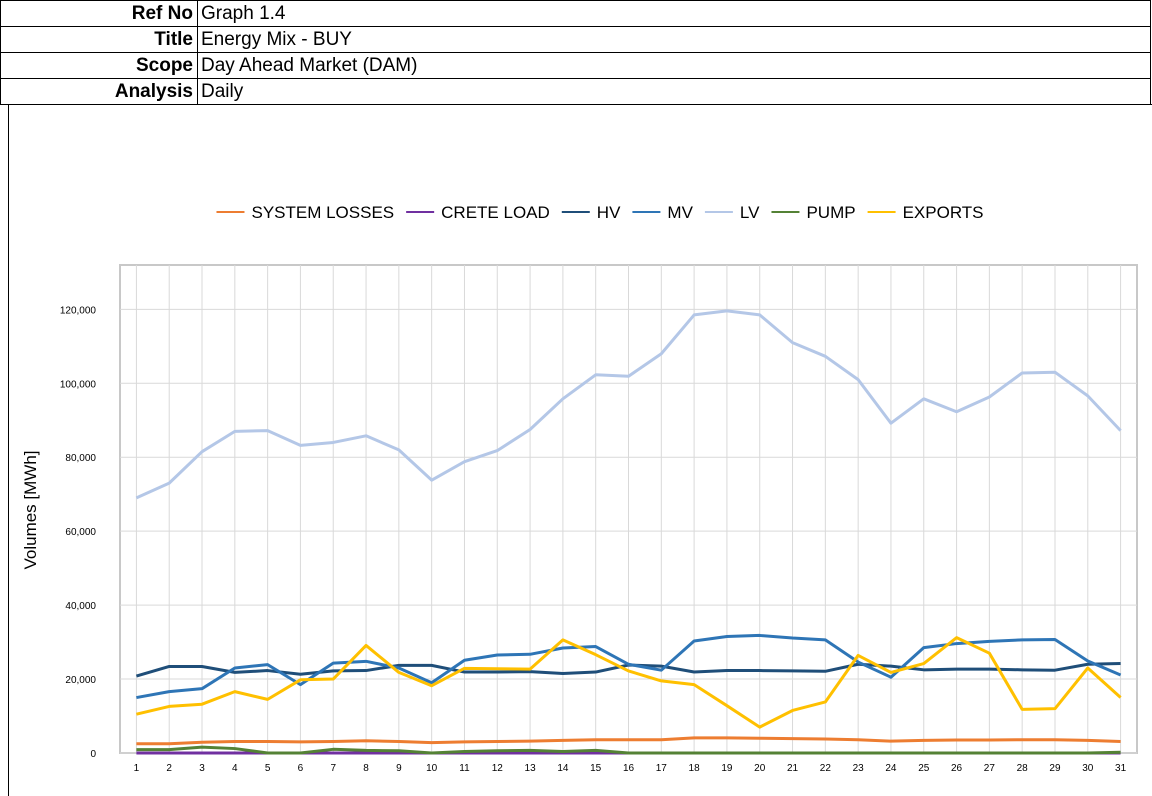 This screenshot has width=1152, height=796. I want to click on x-tick-label: 12, so click(498, 768).